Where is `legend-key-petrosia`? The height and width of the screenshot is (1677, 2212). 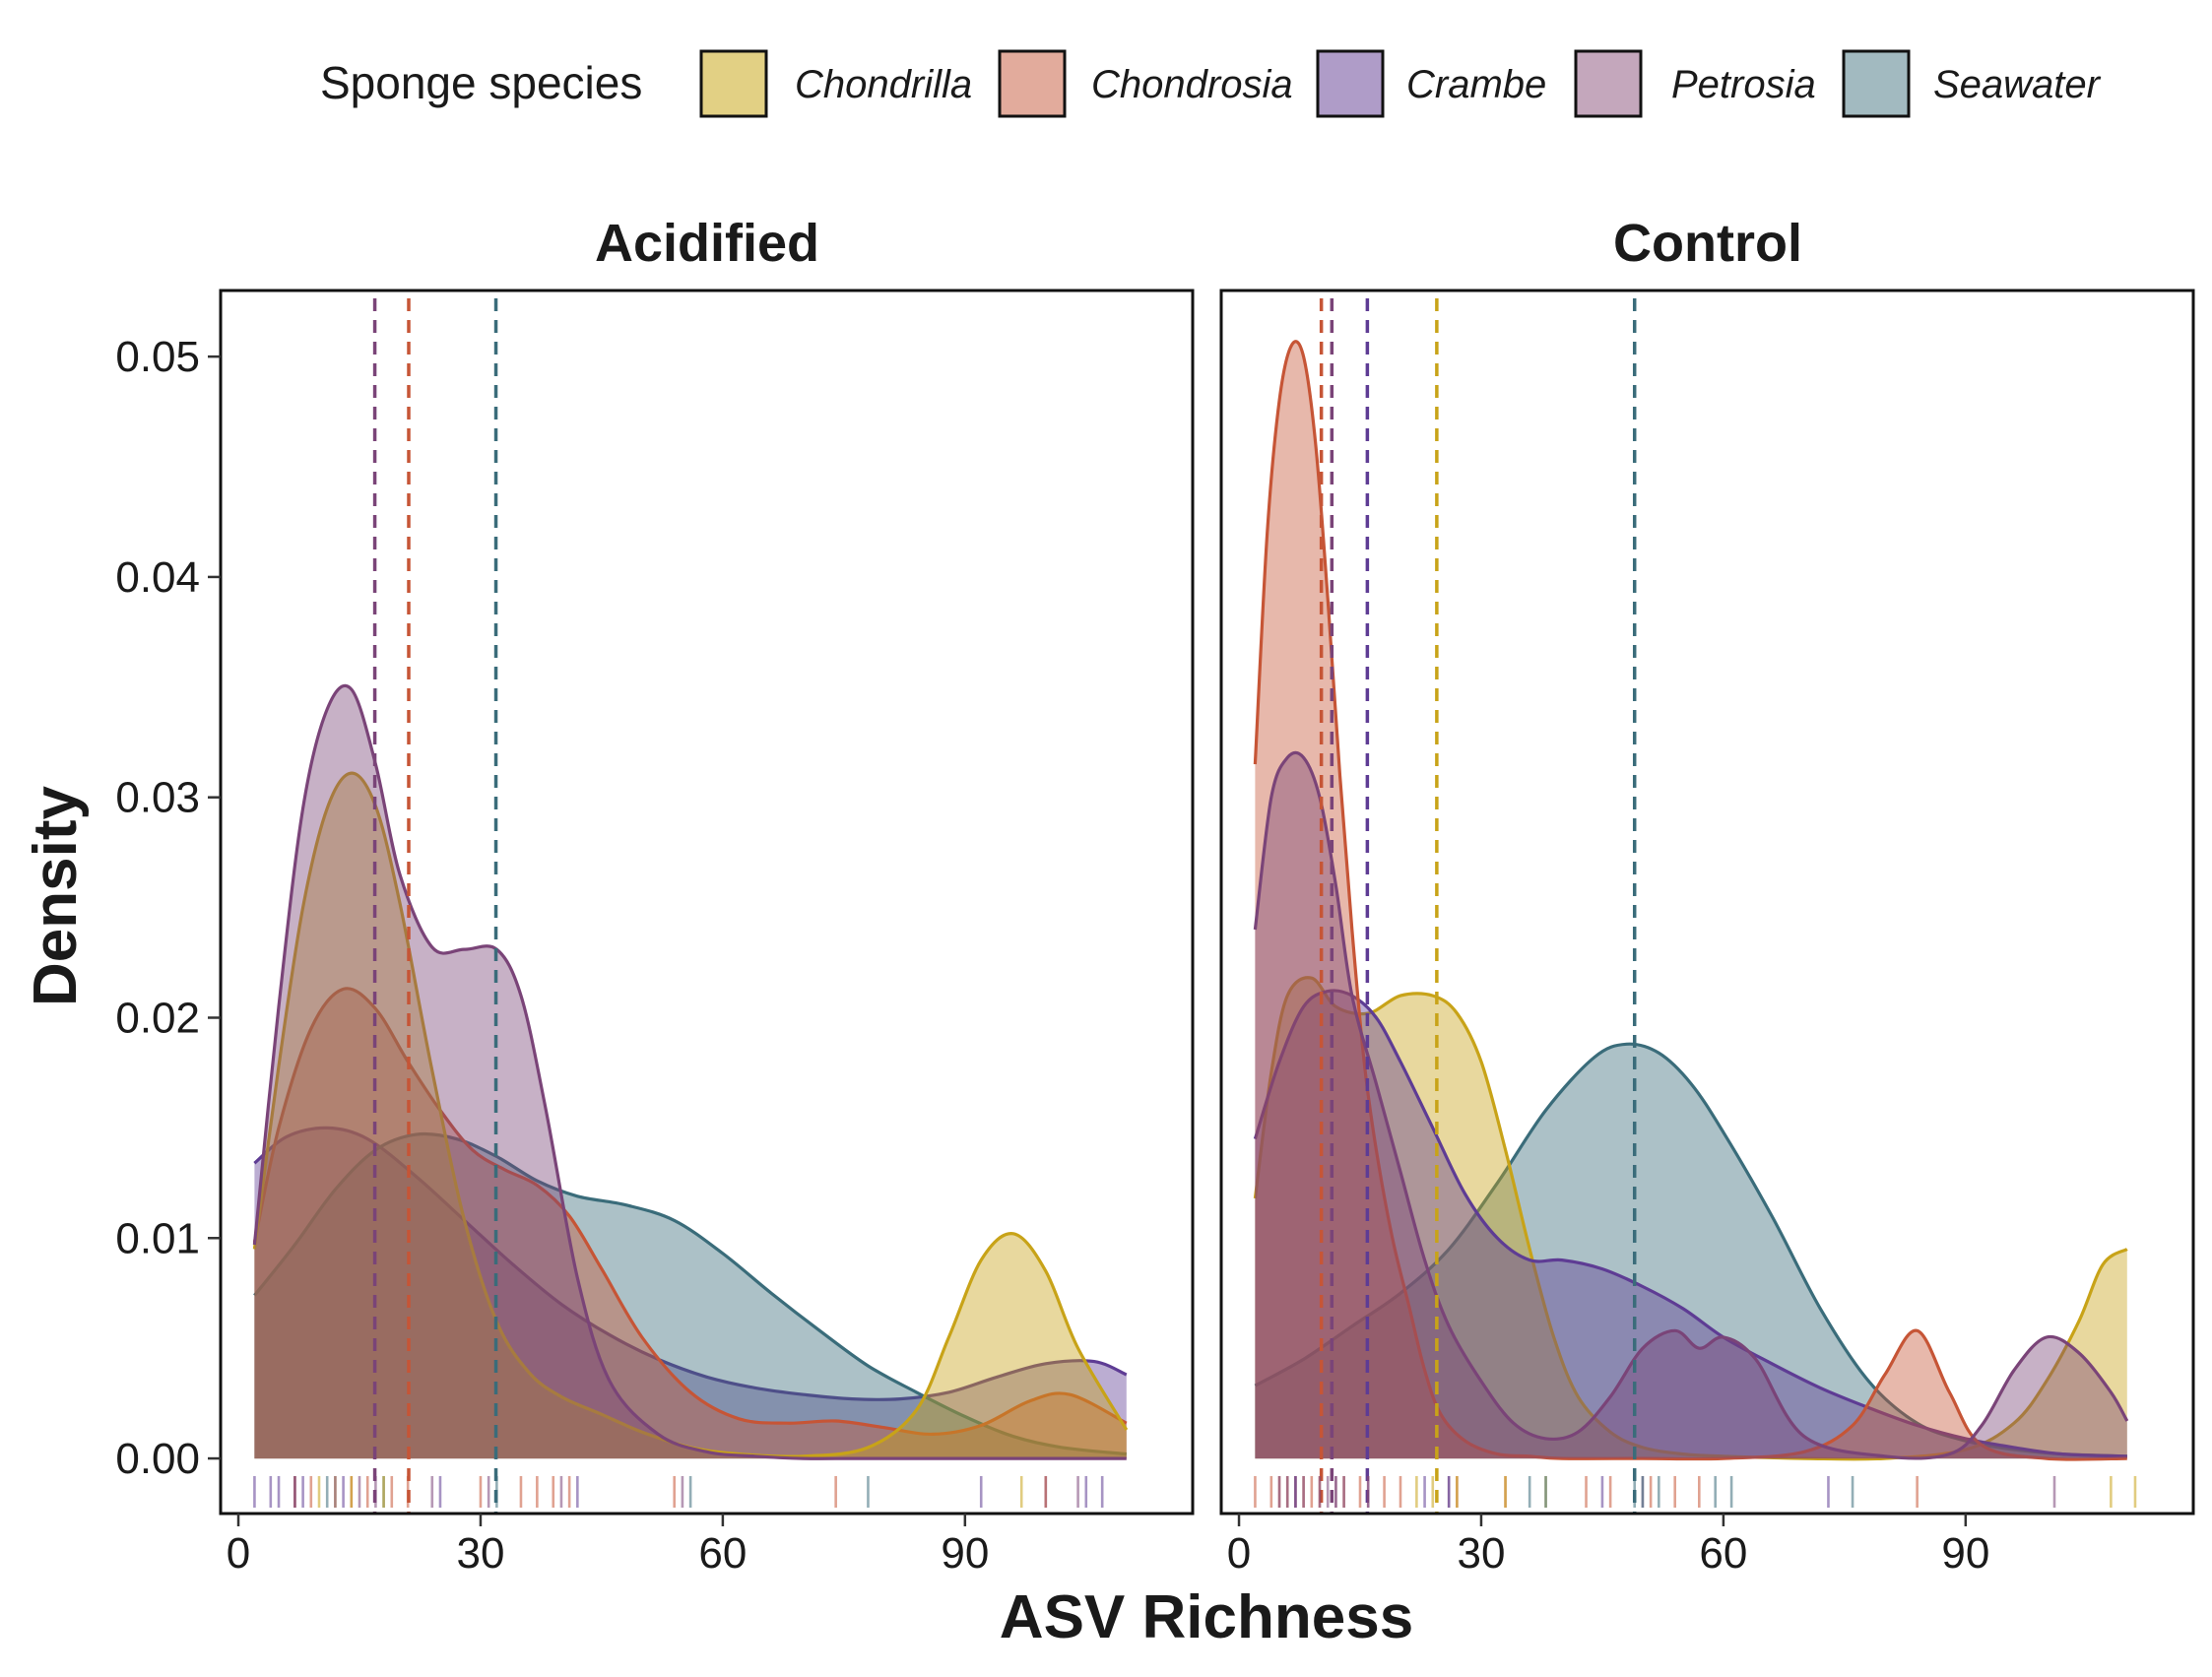
legend-key-petrosia is located at coordinates (1608, 83).